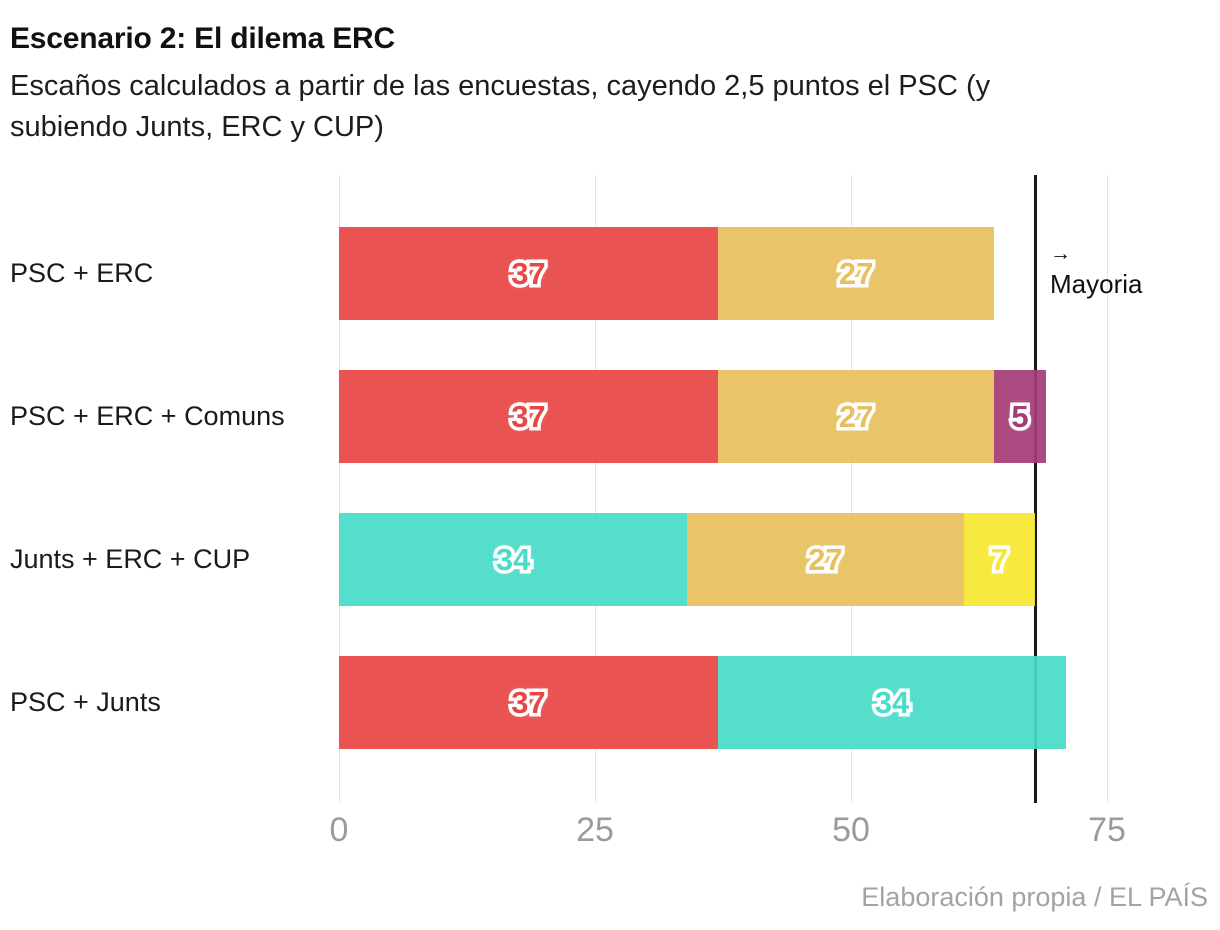  I want to click on row-label: PSC + ERC, so click(82, 273).